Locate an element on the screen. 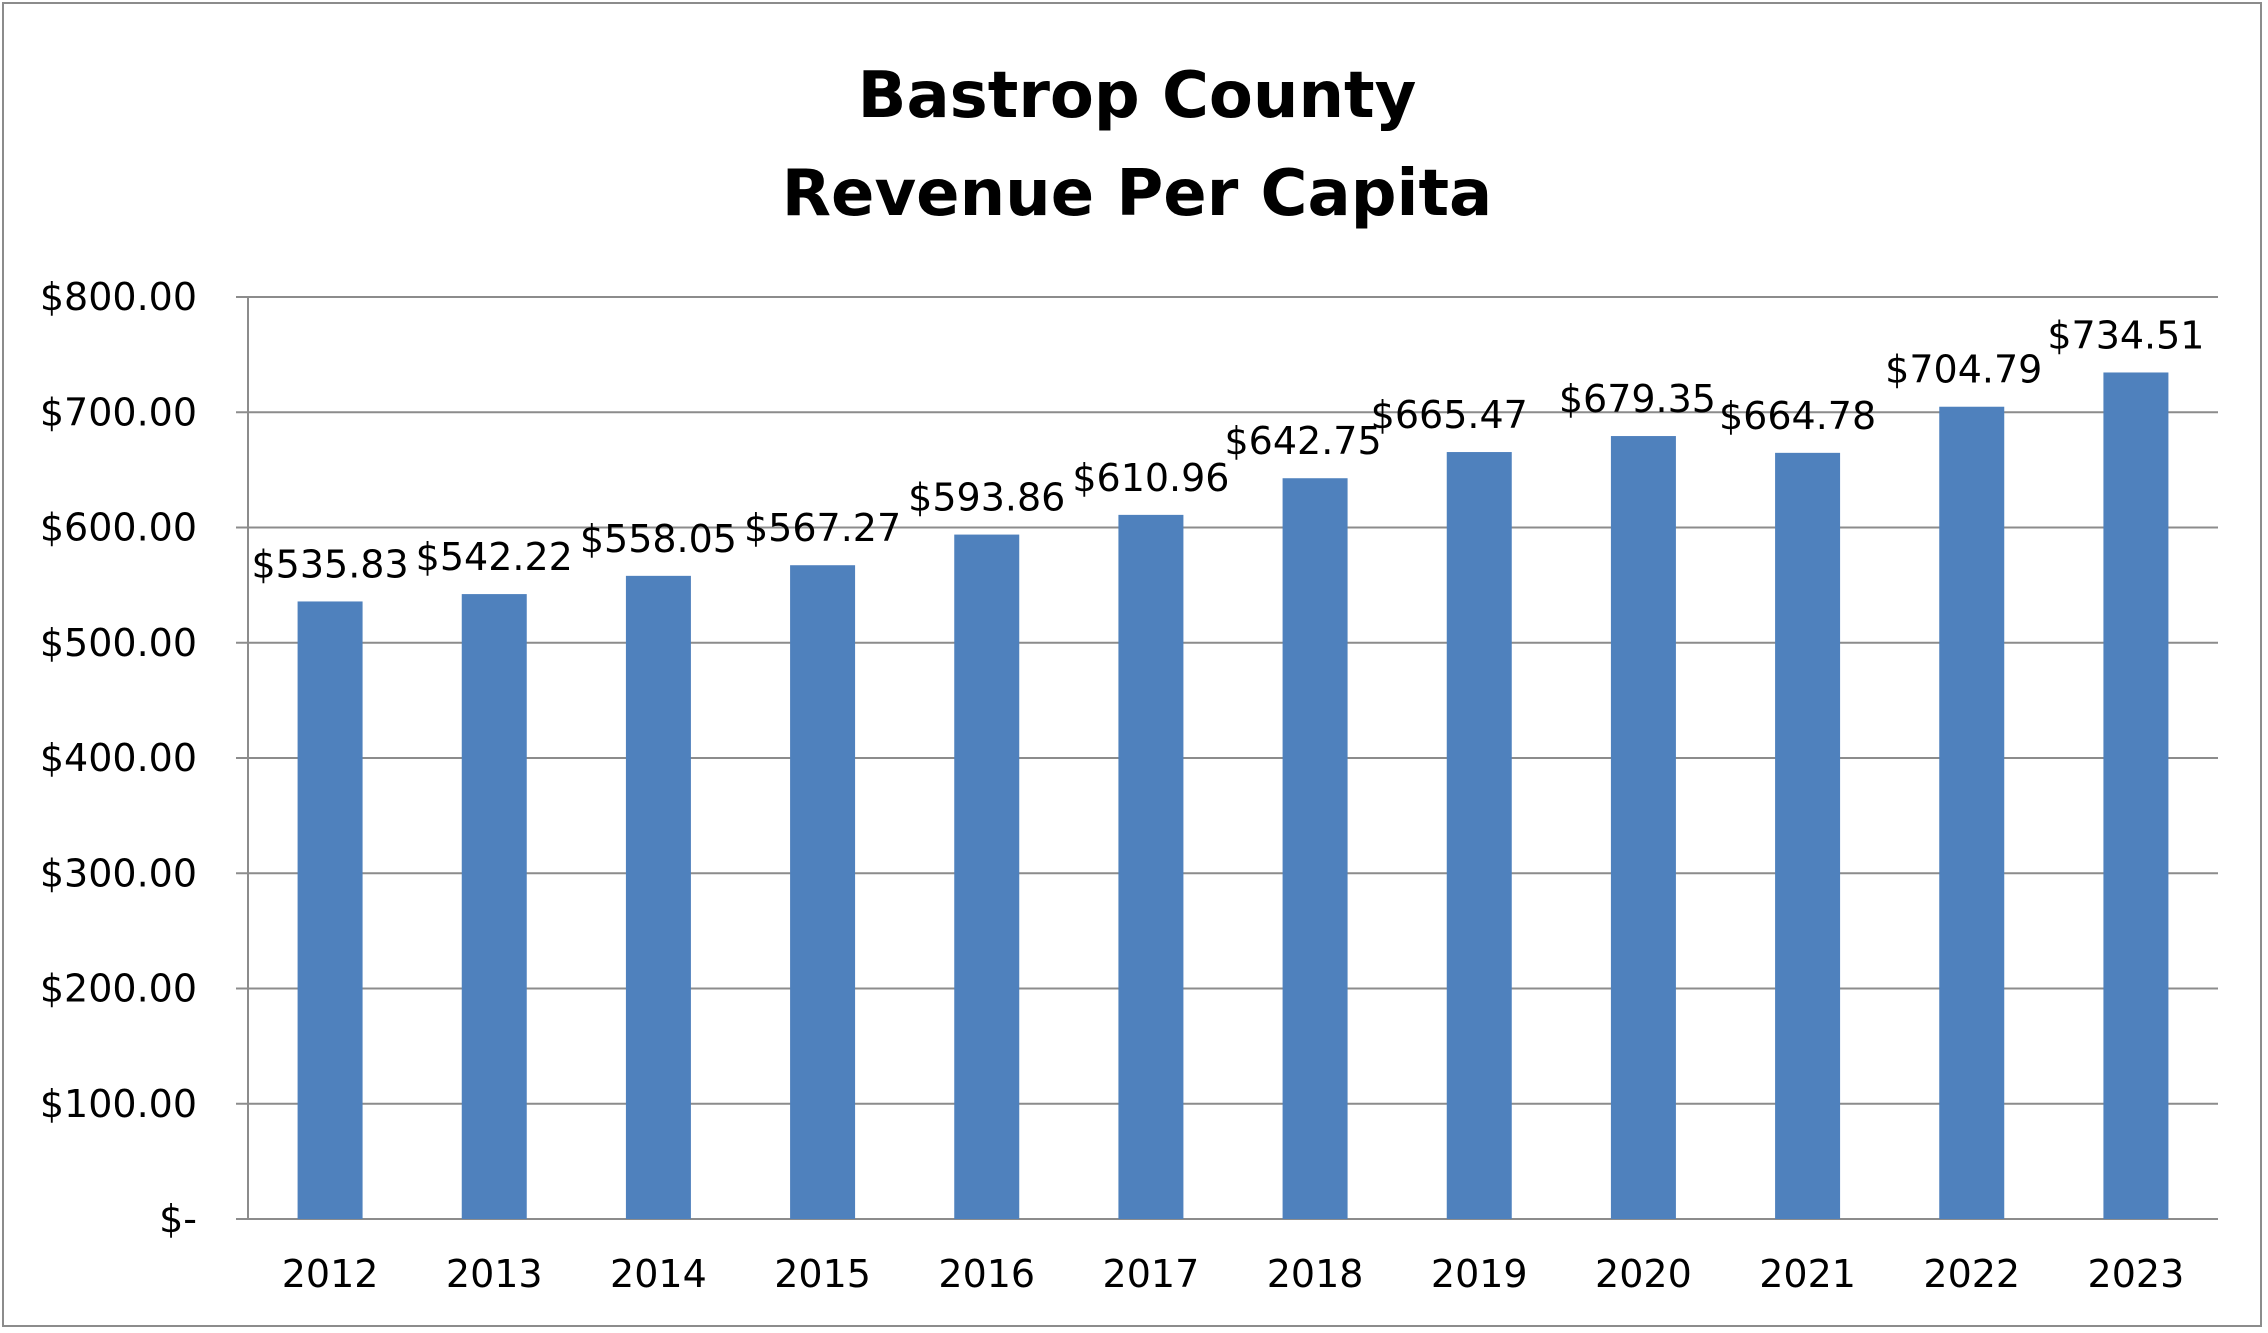 Image resolution: width=2268 pixels, height=1333 pixels. x-tick-label-2018: 2018 is located at coordinates (1315, 1274).